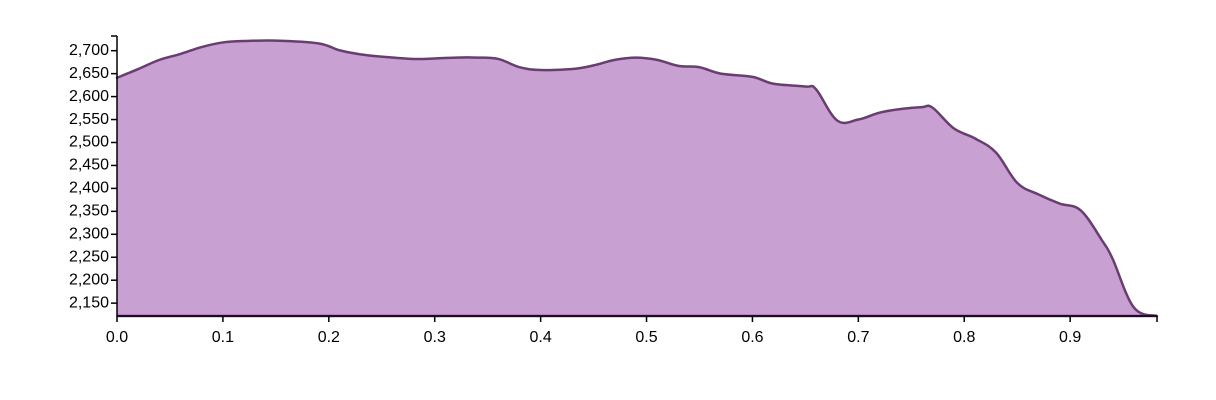  Describe the element at coordinates (89, 302) in the screenshot. I see `y-tick-label: 2,150` at that location.